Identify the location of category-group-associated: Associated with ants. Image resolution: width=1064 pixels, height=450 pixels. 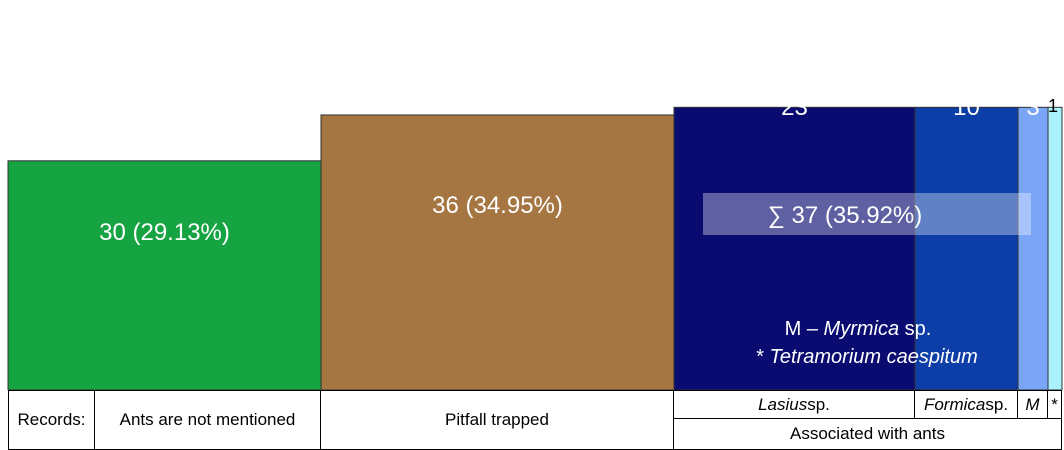
(868, 434).